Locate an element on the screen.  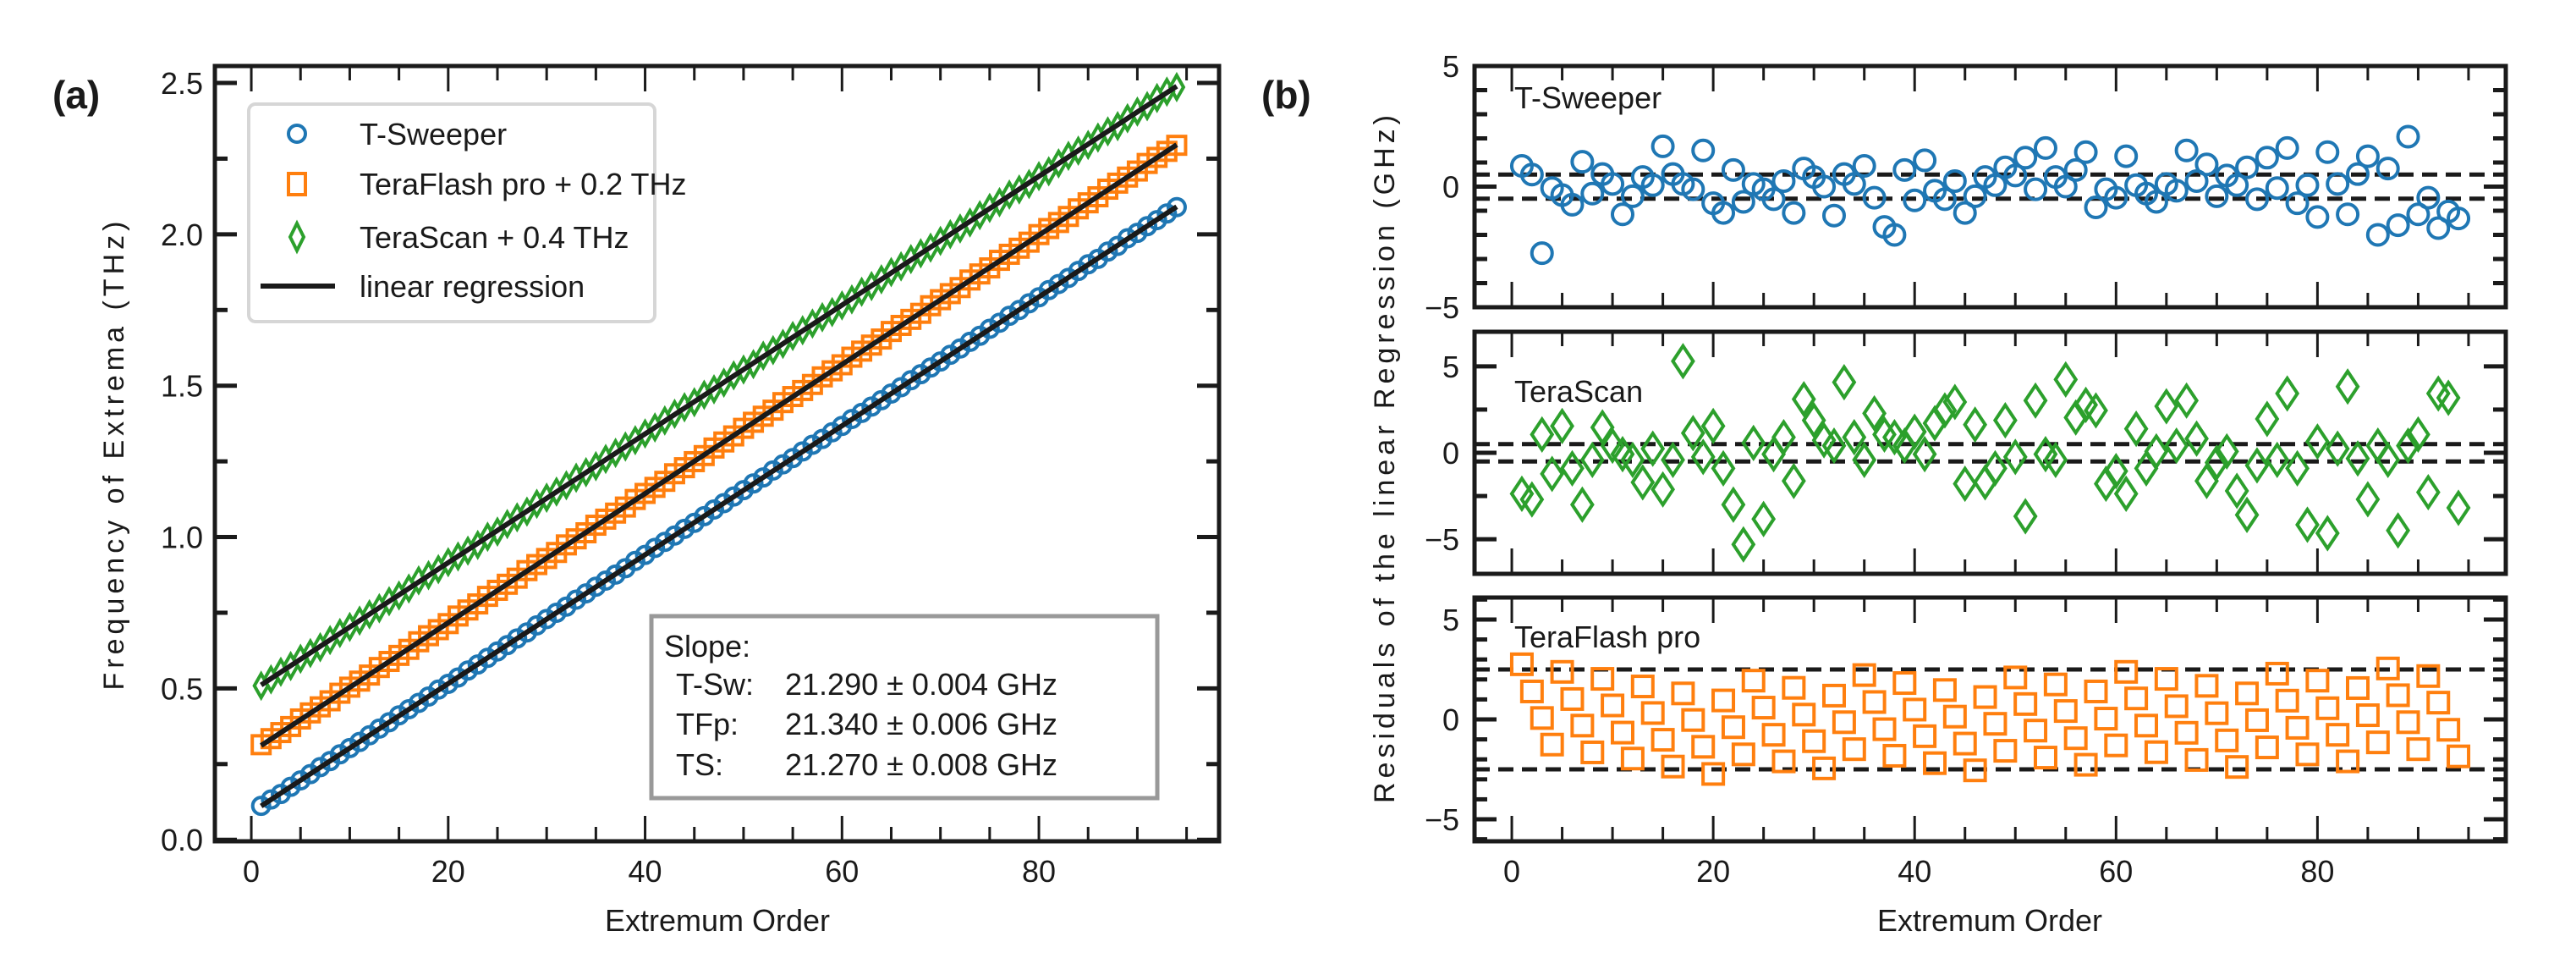
slope-row-label: T-Sw: is located at coordinates (715, 684).